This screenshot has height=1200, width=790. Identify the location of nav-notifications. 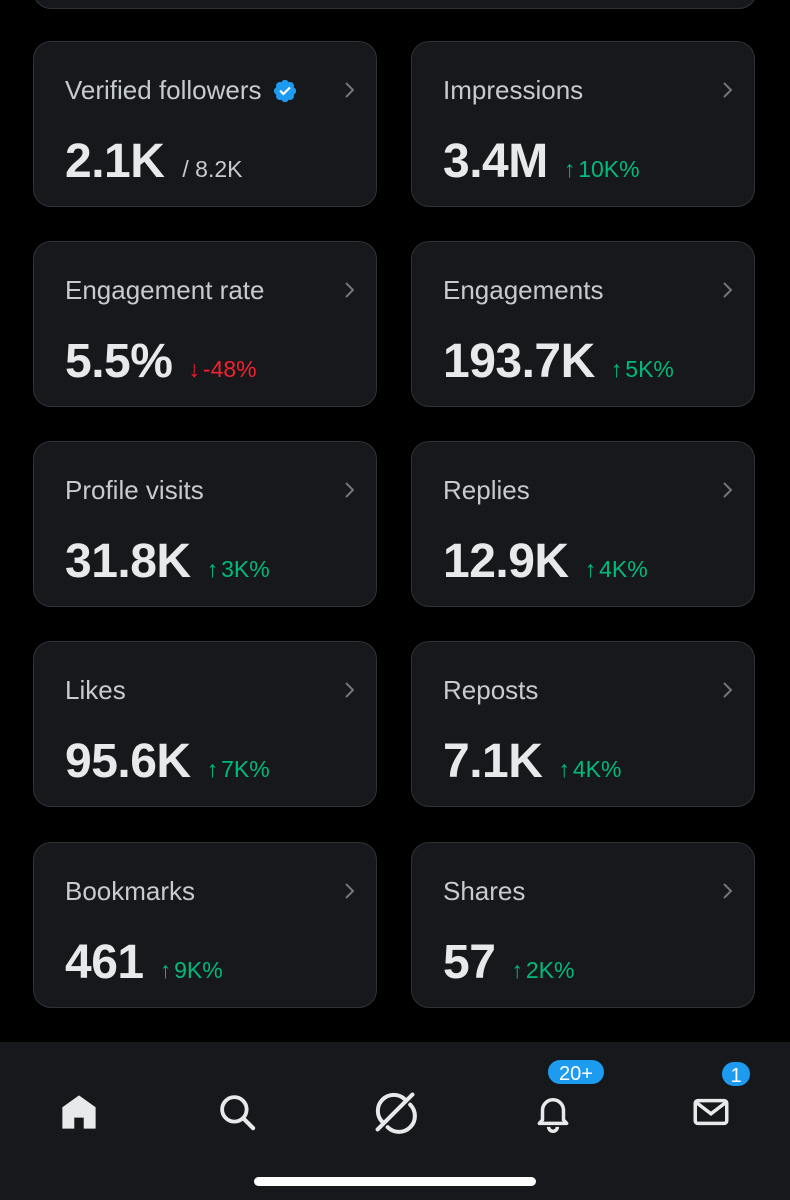
(553, 1112).